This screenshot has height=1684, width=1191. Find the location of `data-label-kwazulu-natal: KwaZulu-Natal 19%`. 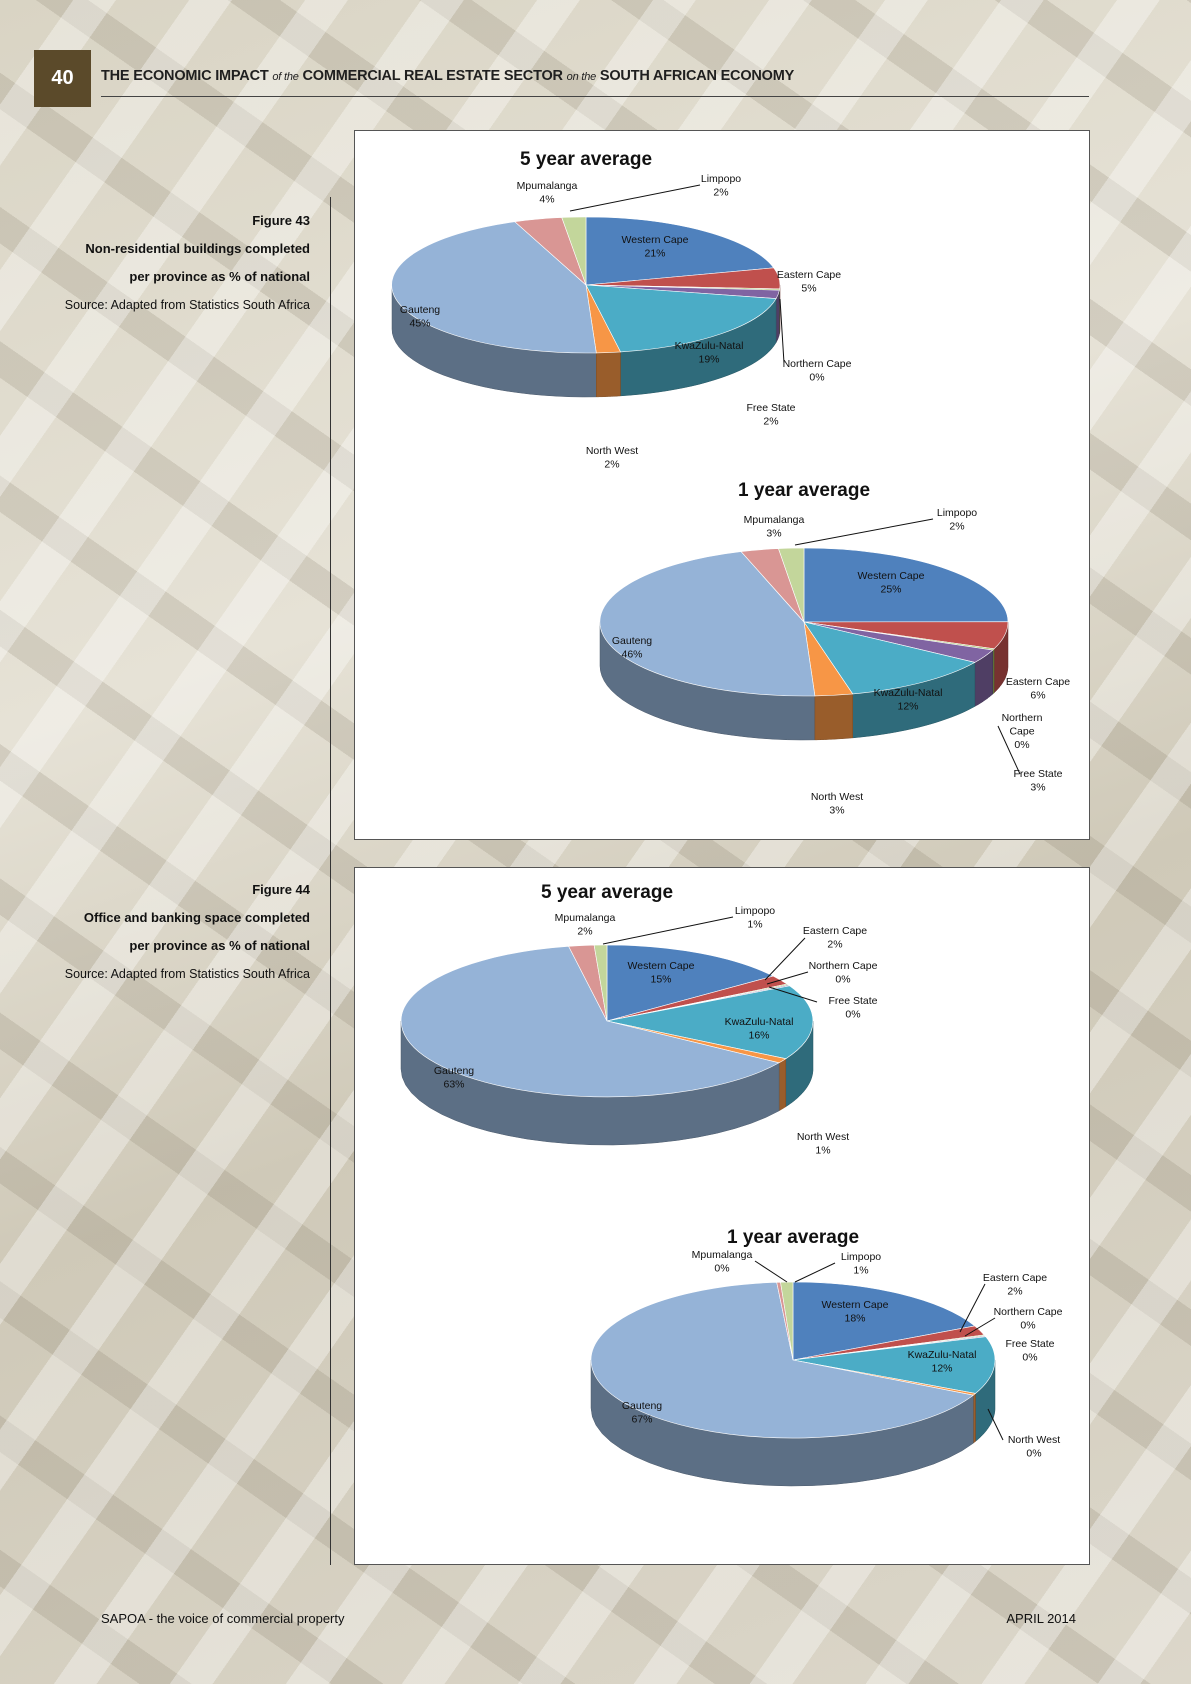

data-label-kwazulu-natal: KwaZulu-Natal 19% is located at coordinates (709, 353).